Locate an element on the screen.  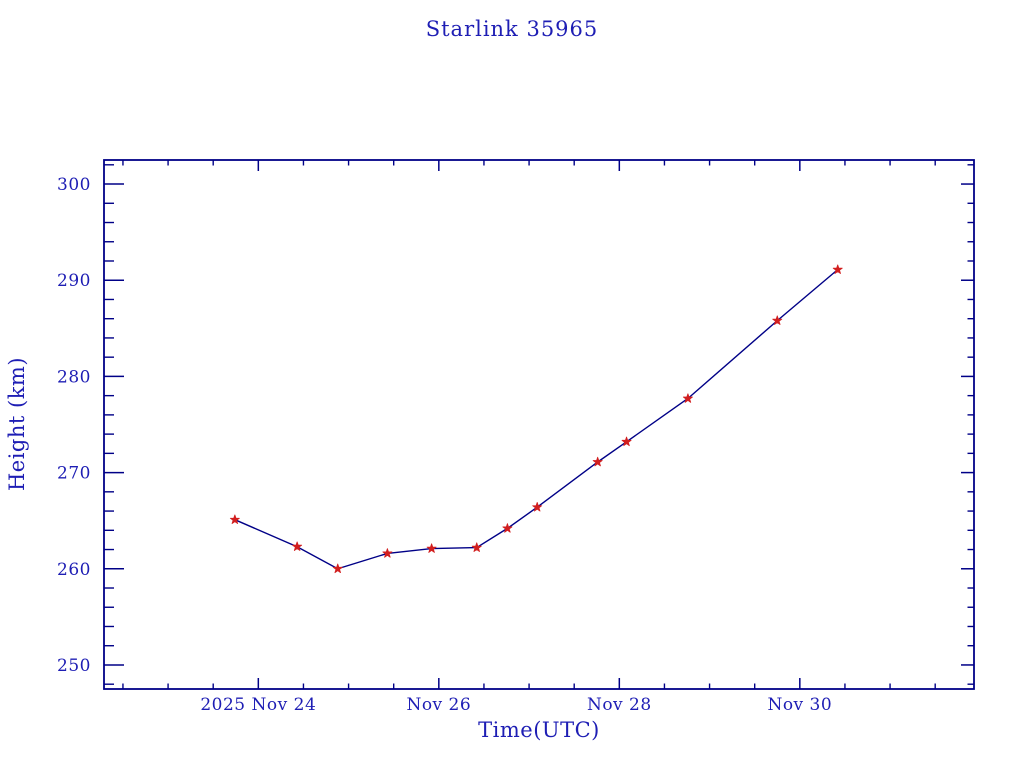
y-tick-label: 290 is located at coordinates (74, 281).